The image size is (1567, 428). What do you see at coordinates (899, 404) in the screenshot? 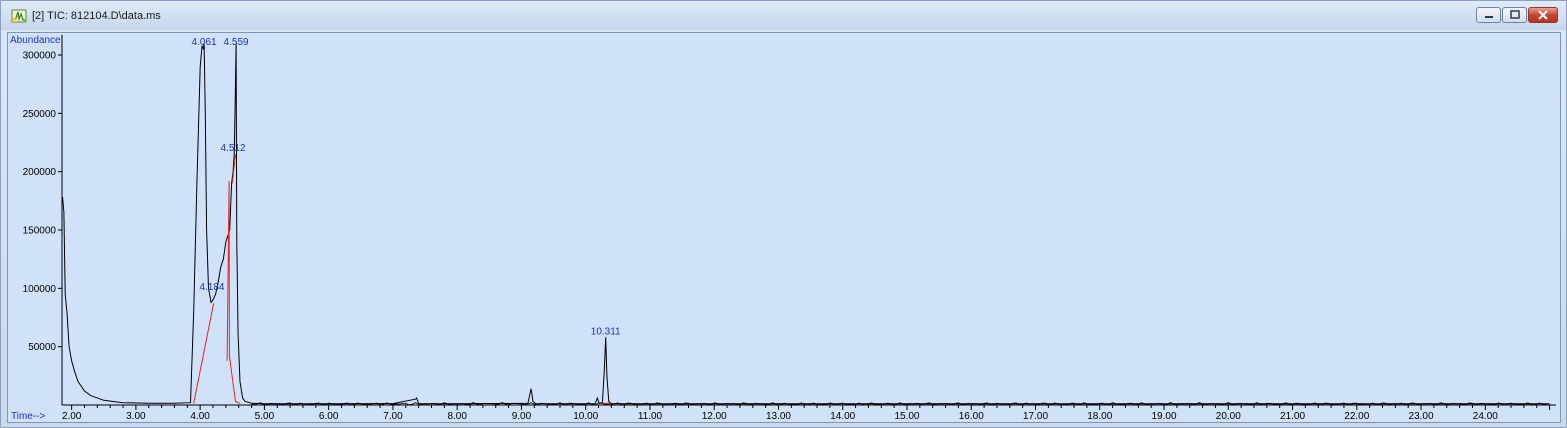
I see `baseline-noise` at bounding box center [899, 404].